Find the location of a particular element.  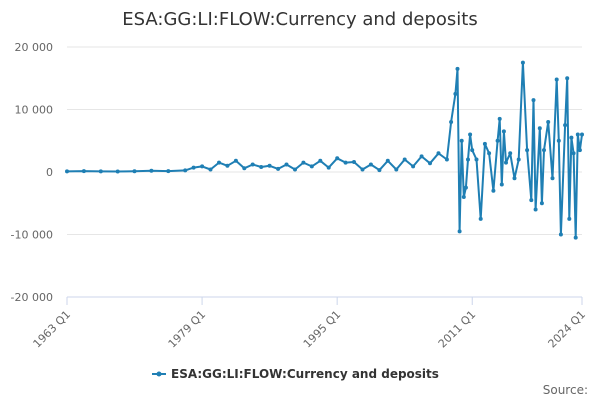

chart-title: ESA:GG:LI:FLOW:Currency and deposits is located at coordinates (299, 19).